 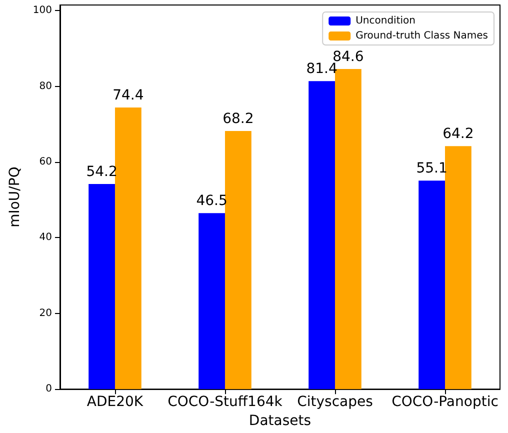 I want to click on x-tick-label: Cityscapes, so click(x=335, y=402).